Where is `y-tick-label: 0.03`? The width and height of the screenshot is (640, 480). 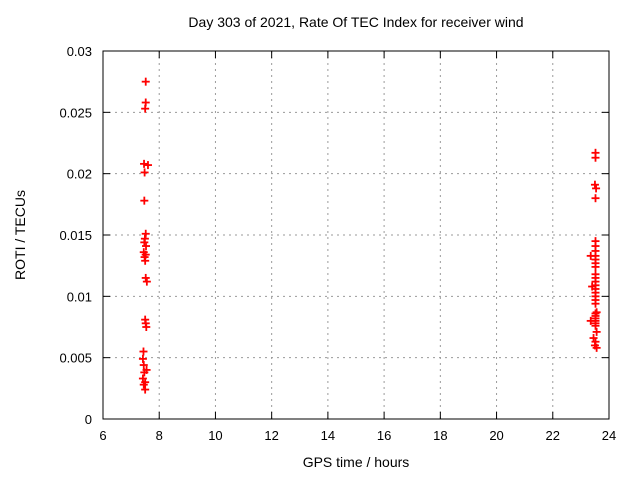 y-tick-label: 0.03 is located at coordinates (79, 51).